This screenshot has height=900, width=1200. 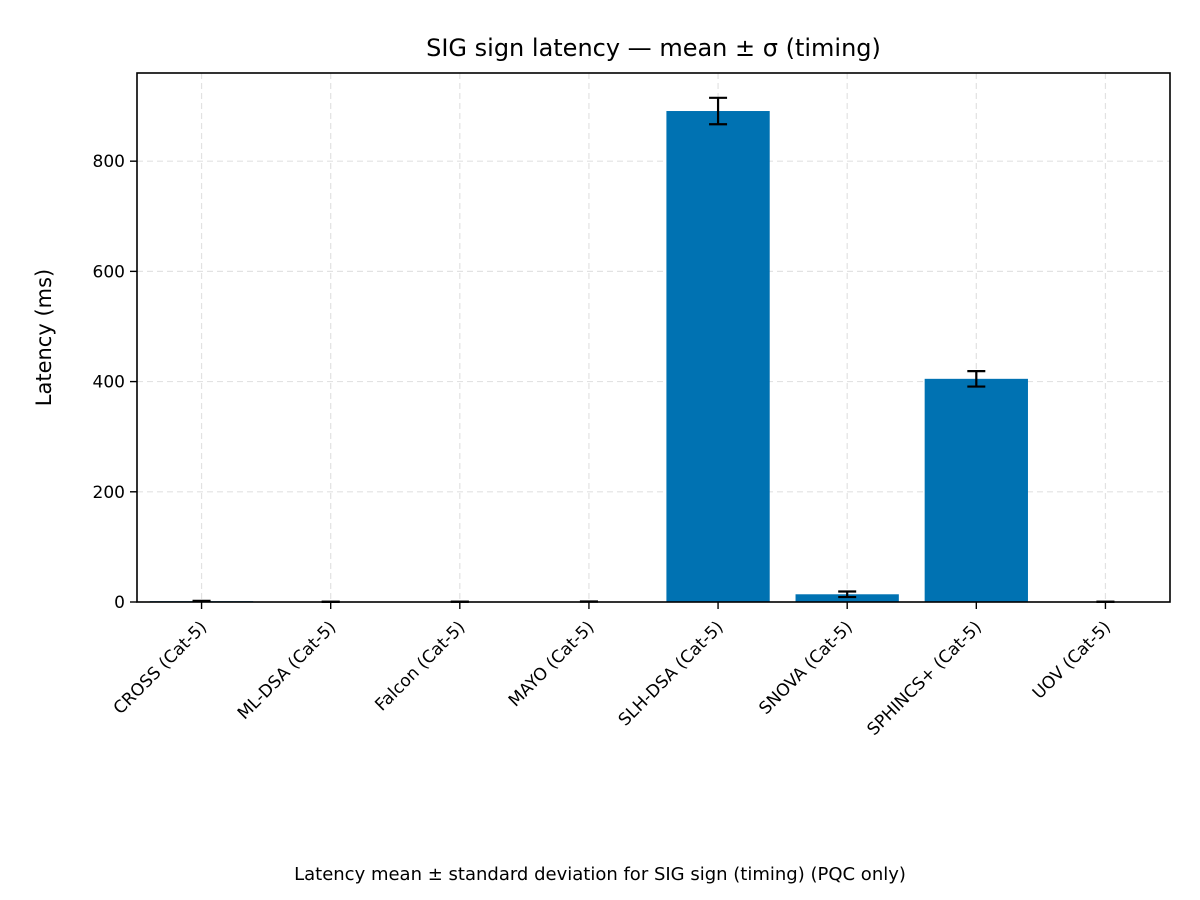 I want to click on y-axis: 0 200 400 600 800, so click(x=115, y=382).